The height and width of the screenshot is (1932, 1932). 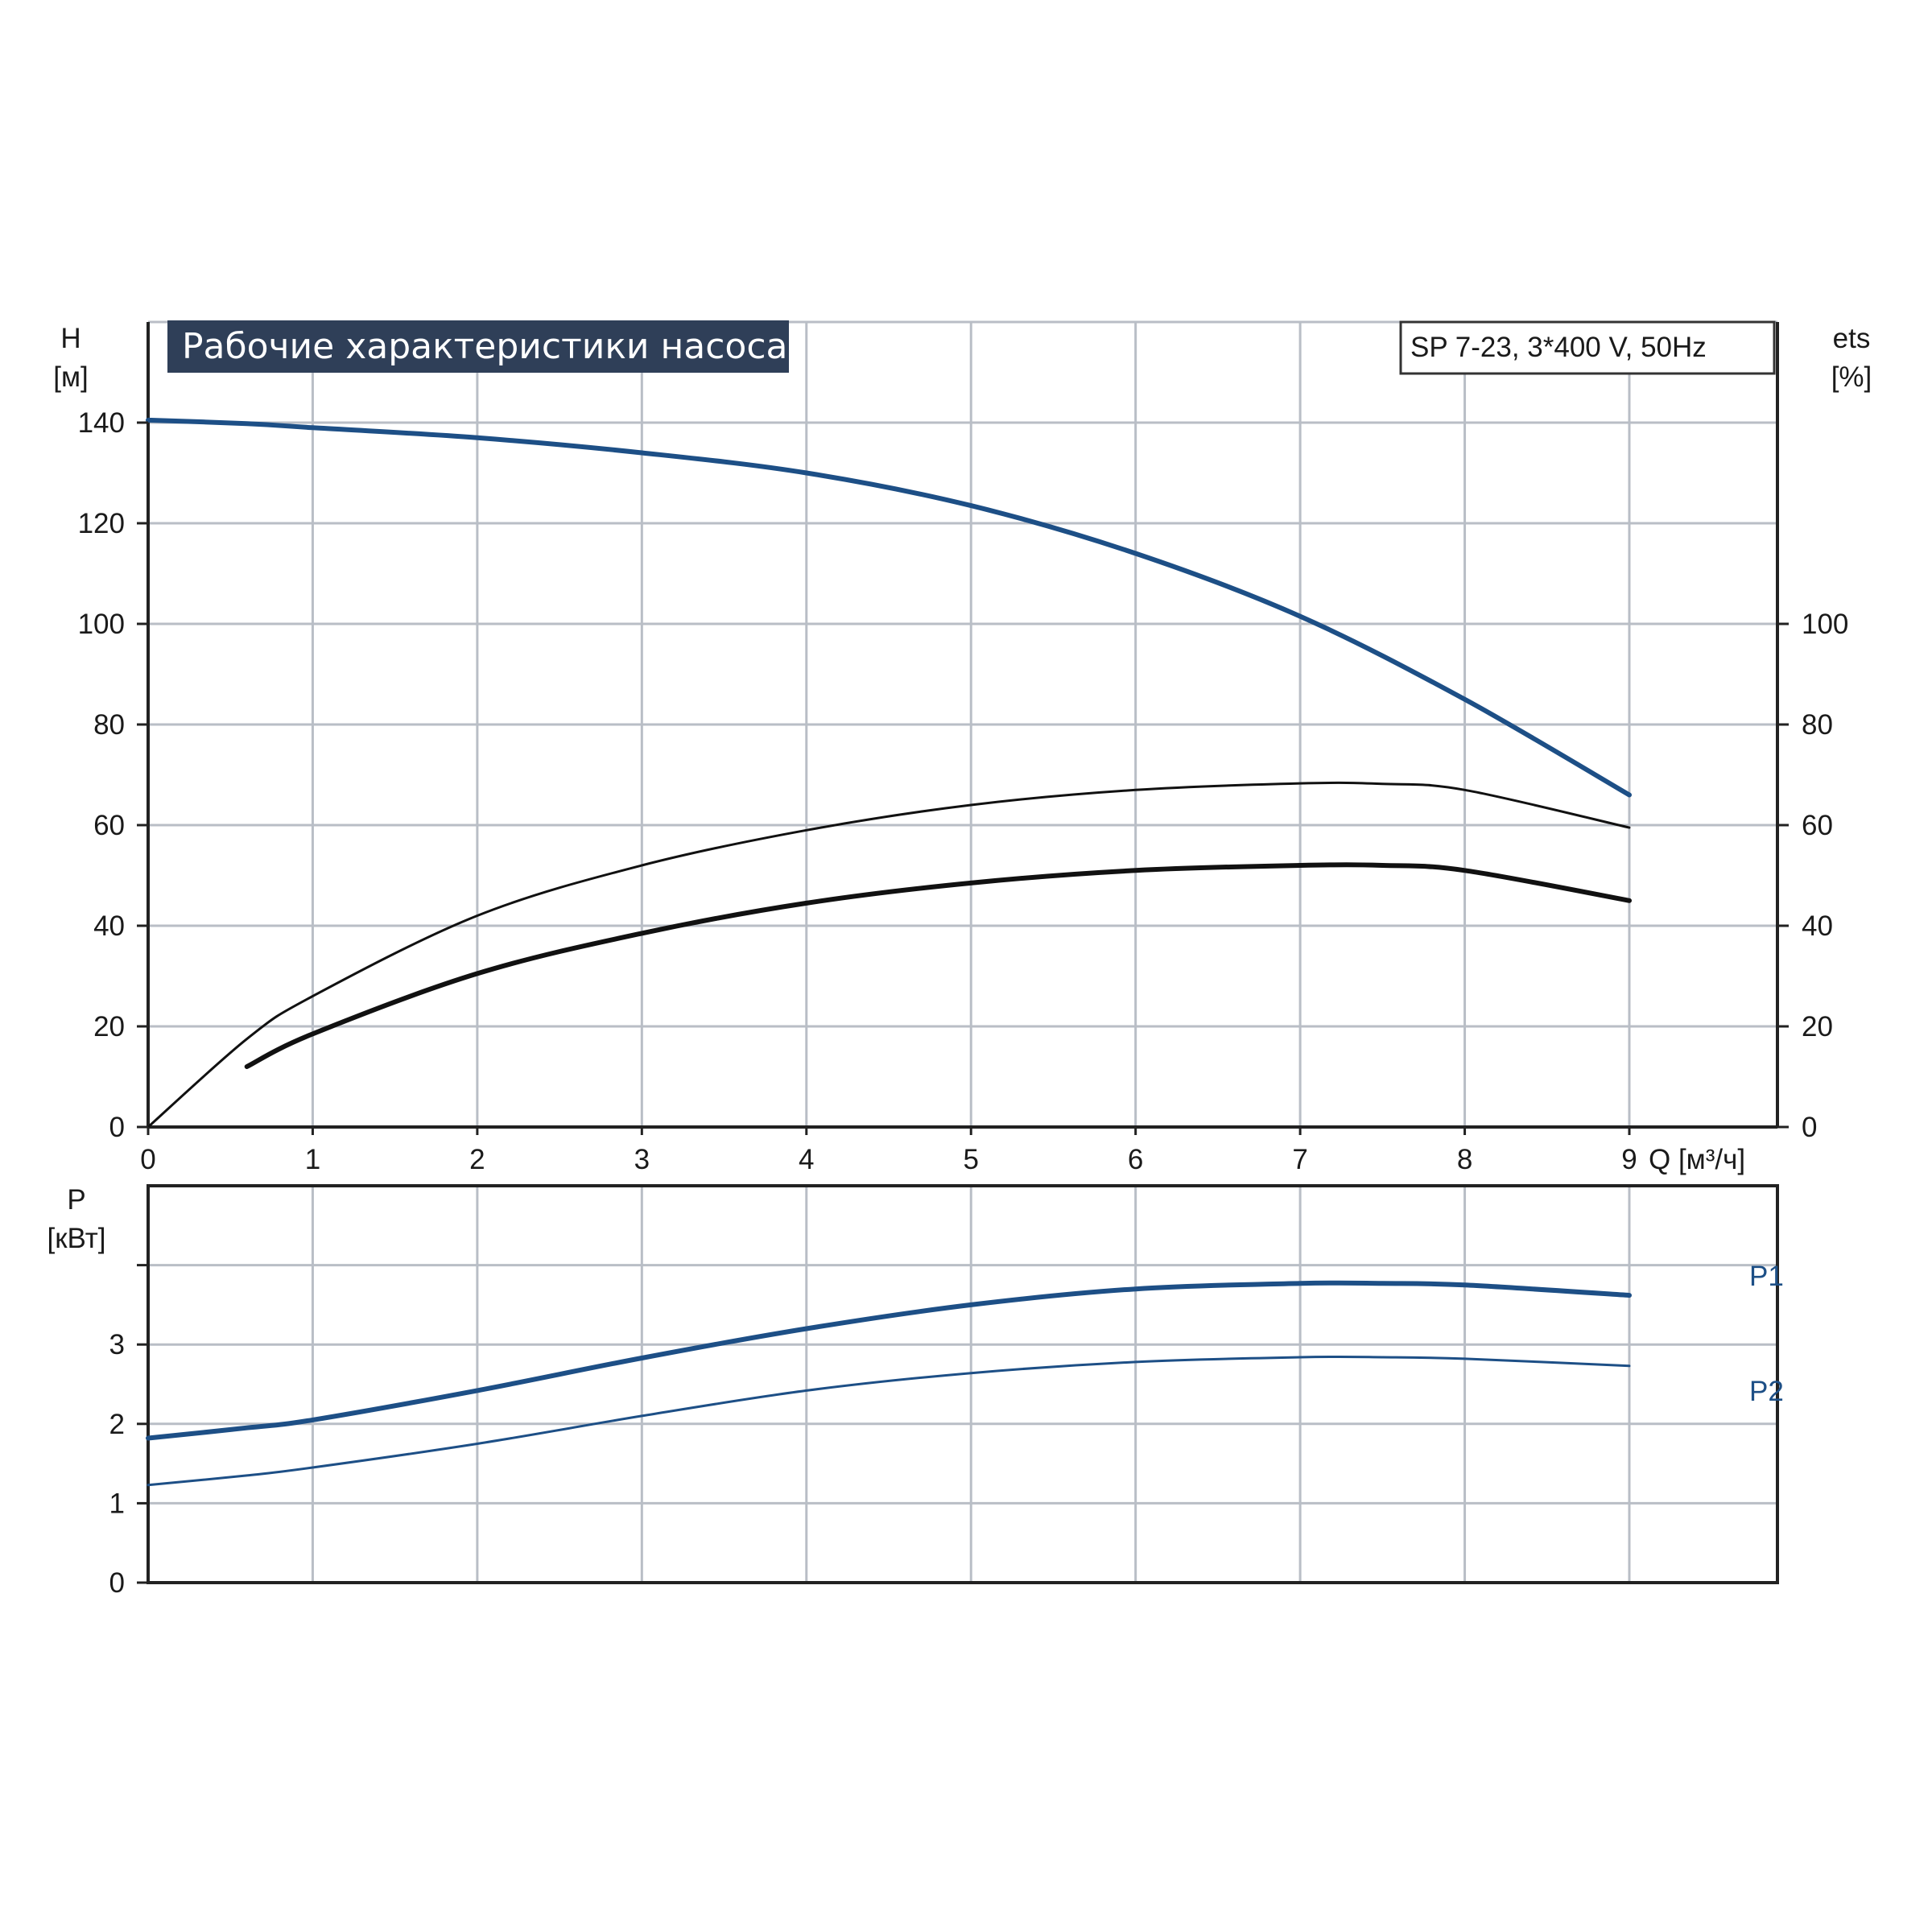 I want to click on x-tick-label: 5, so click(x=970, y=1159).